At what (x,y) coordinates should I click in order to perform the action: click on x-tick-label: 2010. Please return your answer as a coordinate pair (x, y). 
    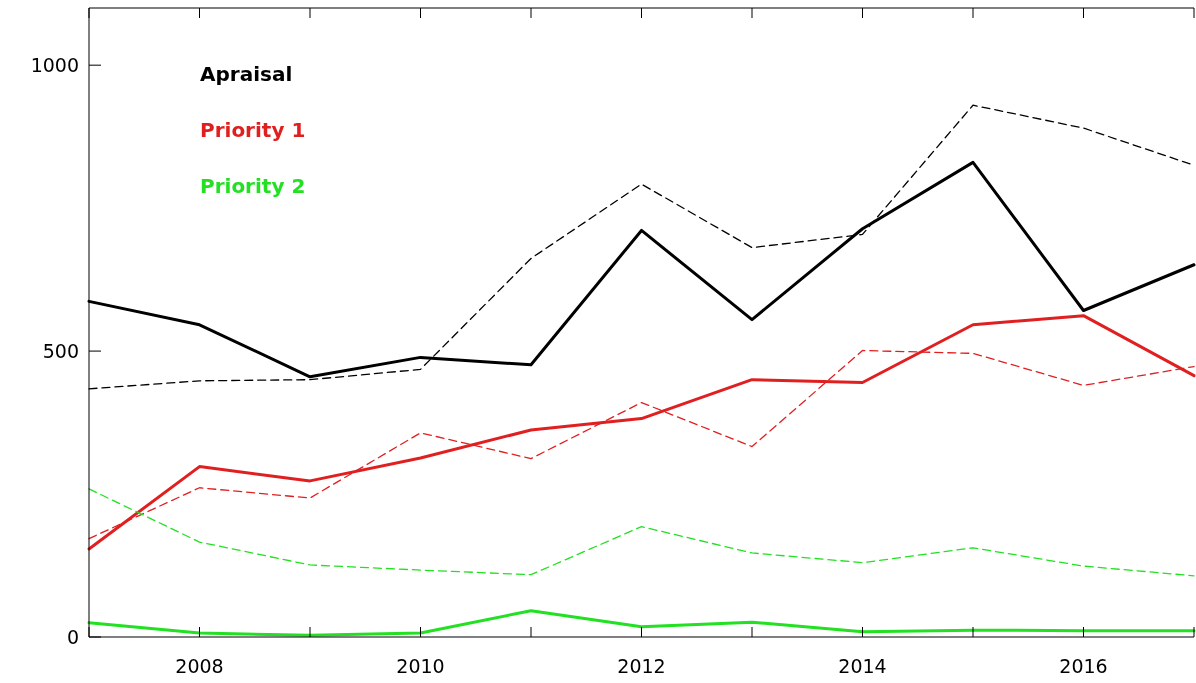
    Looking at the image, I should click on (420, 666).